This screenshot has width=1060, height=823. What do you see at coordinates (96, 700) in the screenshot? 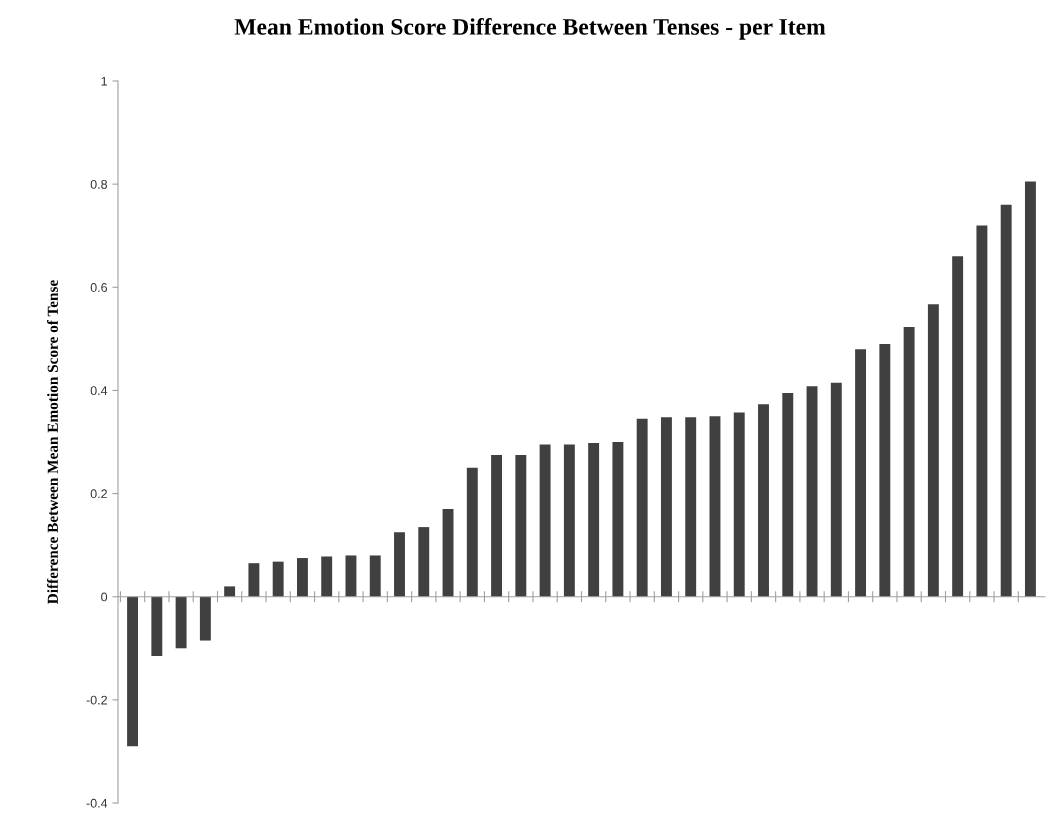
I see `y-tick-label: -0.2` at bounding box center [96, 700].